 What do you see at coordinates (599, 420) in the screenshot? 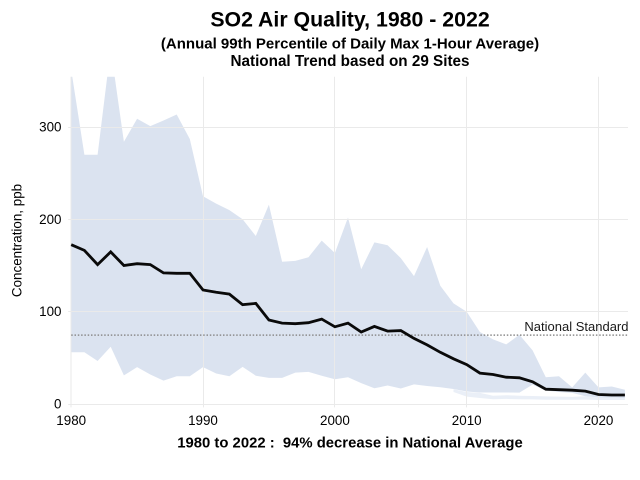
I see `svg-text: 2020` at bounding box center [599, 420].